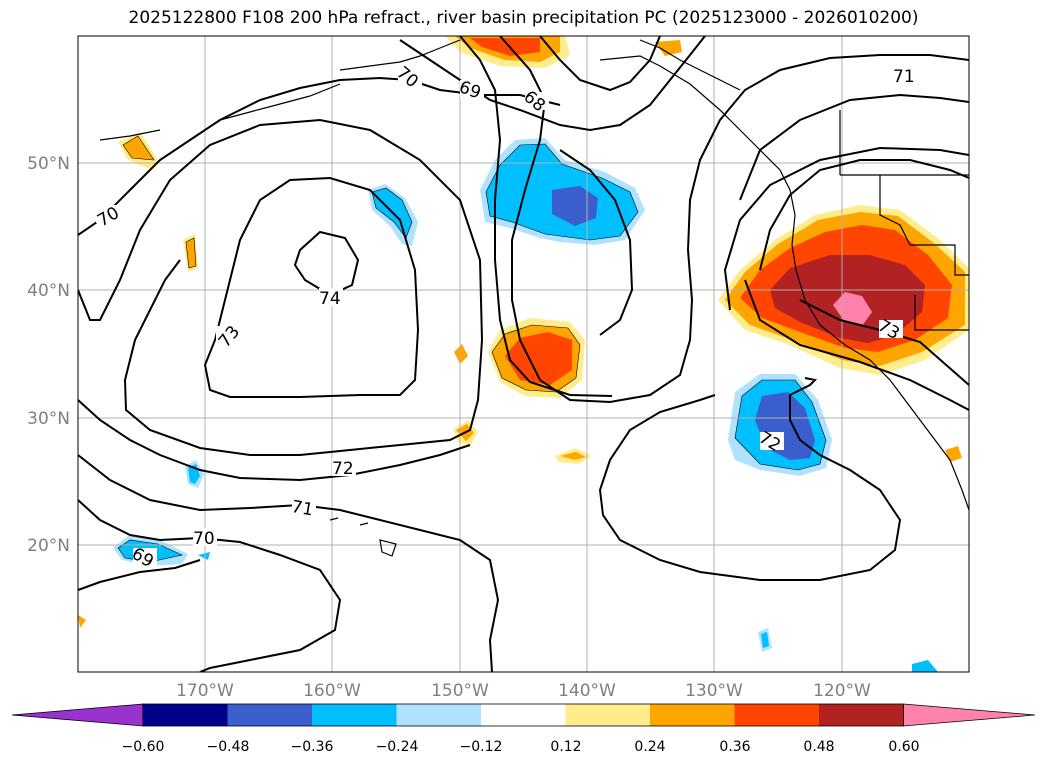 The width and height of the screenshot is (1047, 765). I want to click on colorbar-tick-label: −0.36, so click(312, 747).